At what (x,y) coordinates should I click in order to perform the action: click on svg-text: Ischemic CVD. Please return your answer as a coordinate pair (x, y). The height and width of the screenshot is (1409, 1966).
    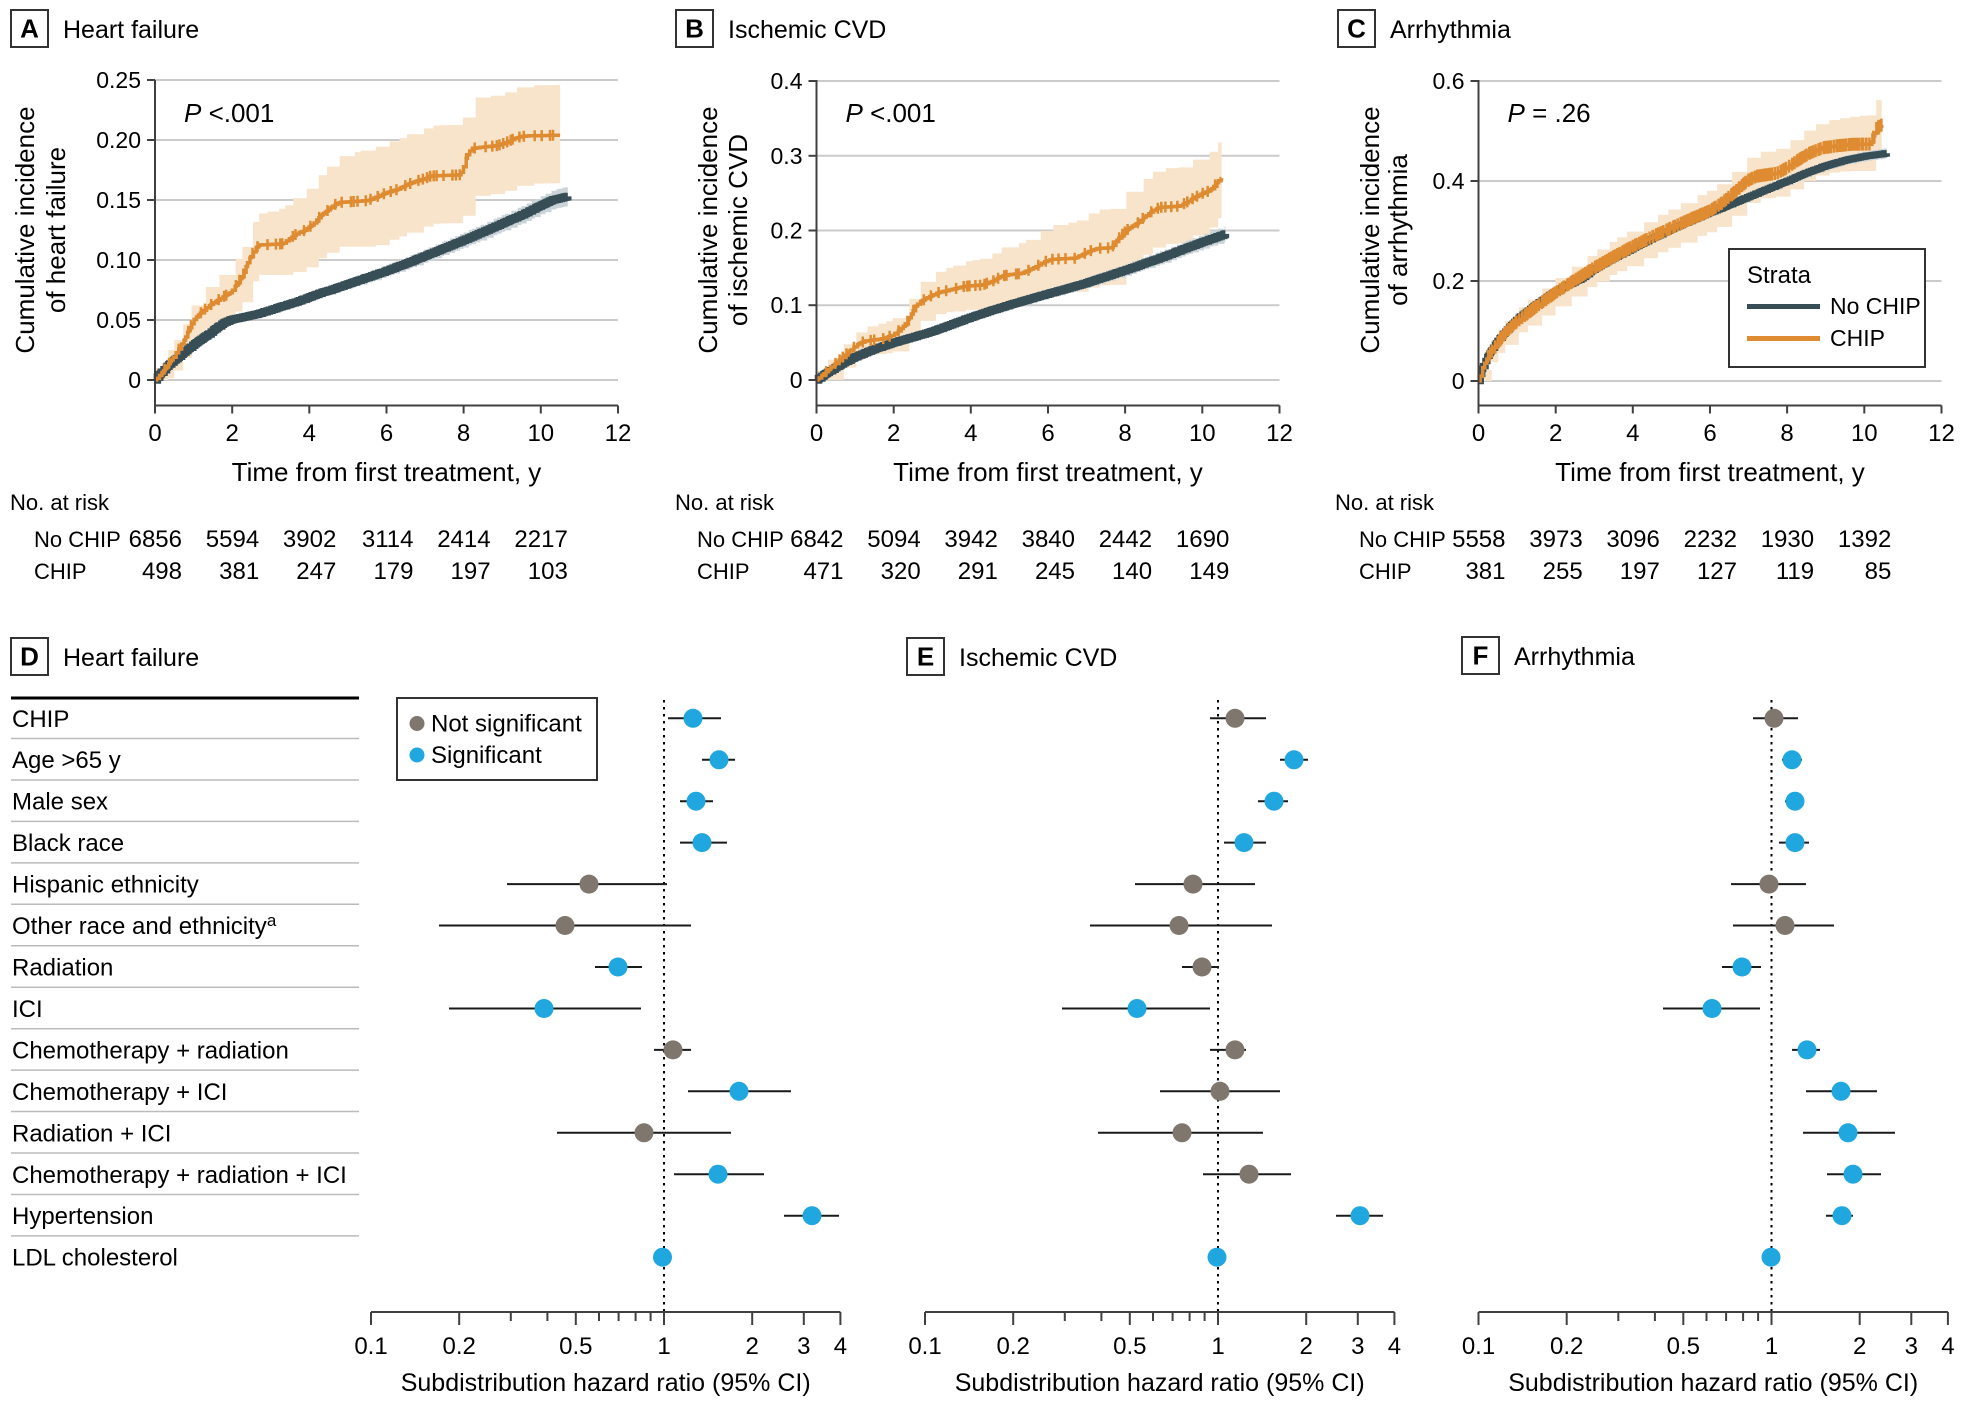
    Looking at the image, I should click on (807, 30).